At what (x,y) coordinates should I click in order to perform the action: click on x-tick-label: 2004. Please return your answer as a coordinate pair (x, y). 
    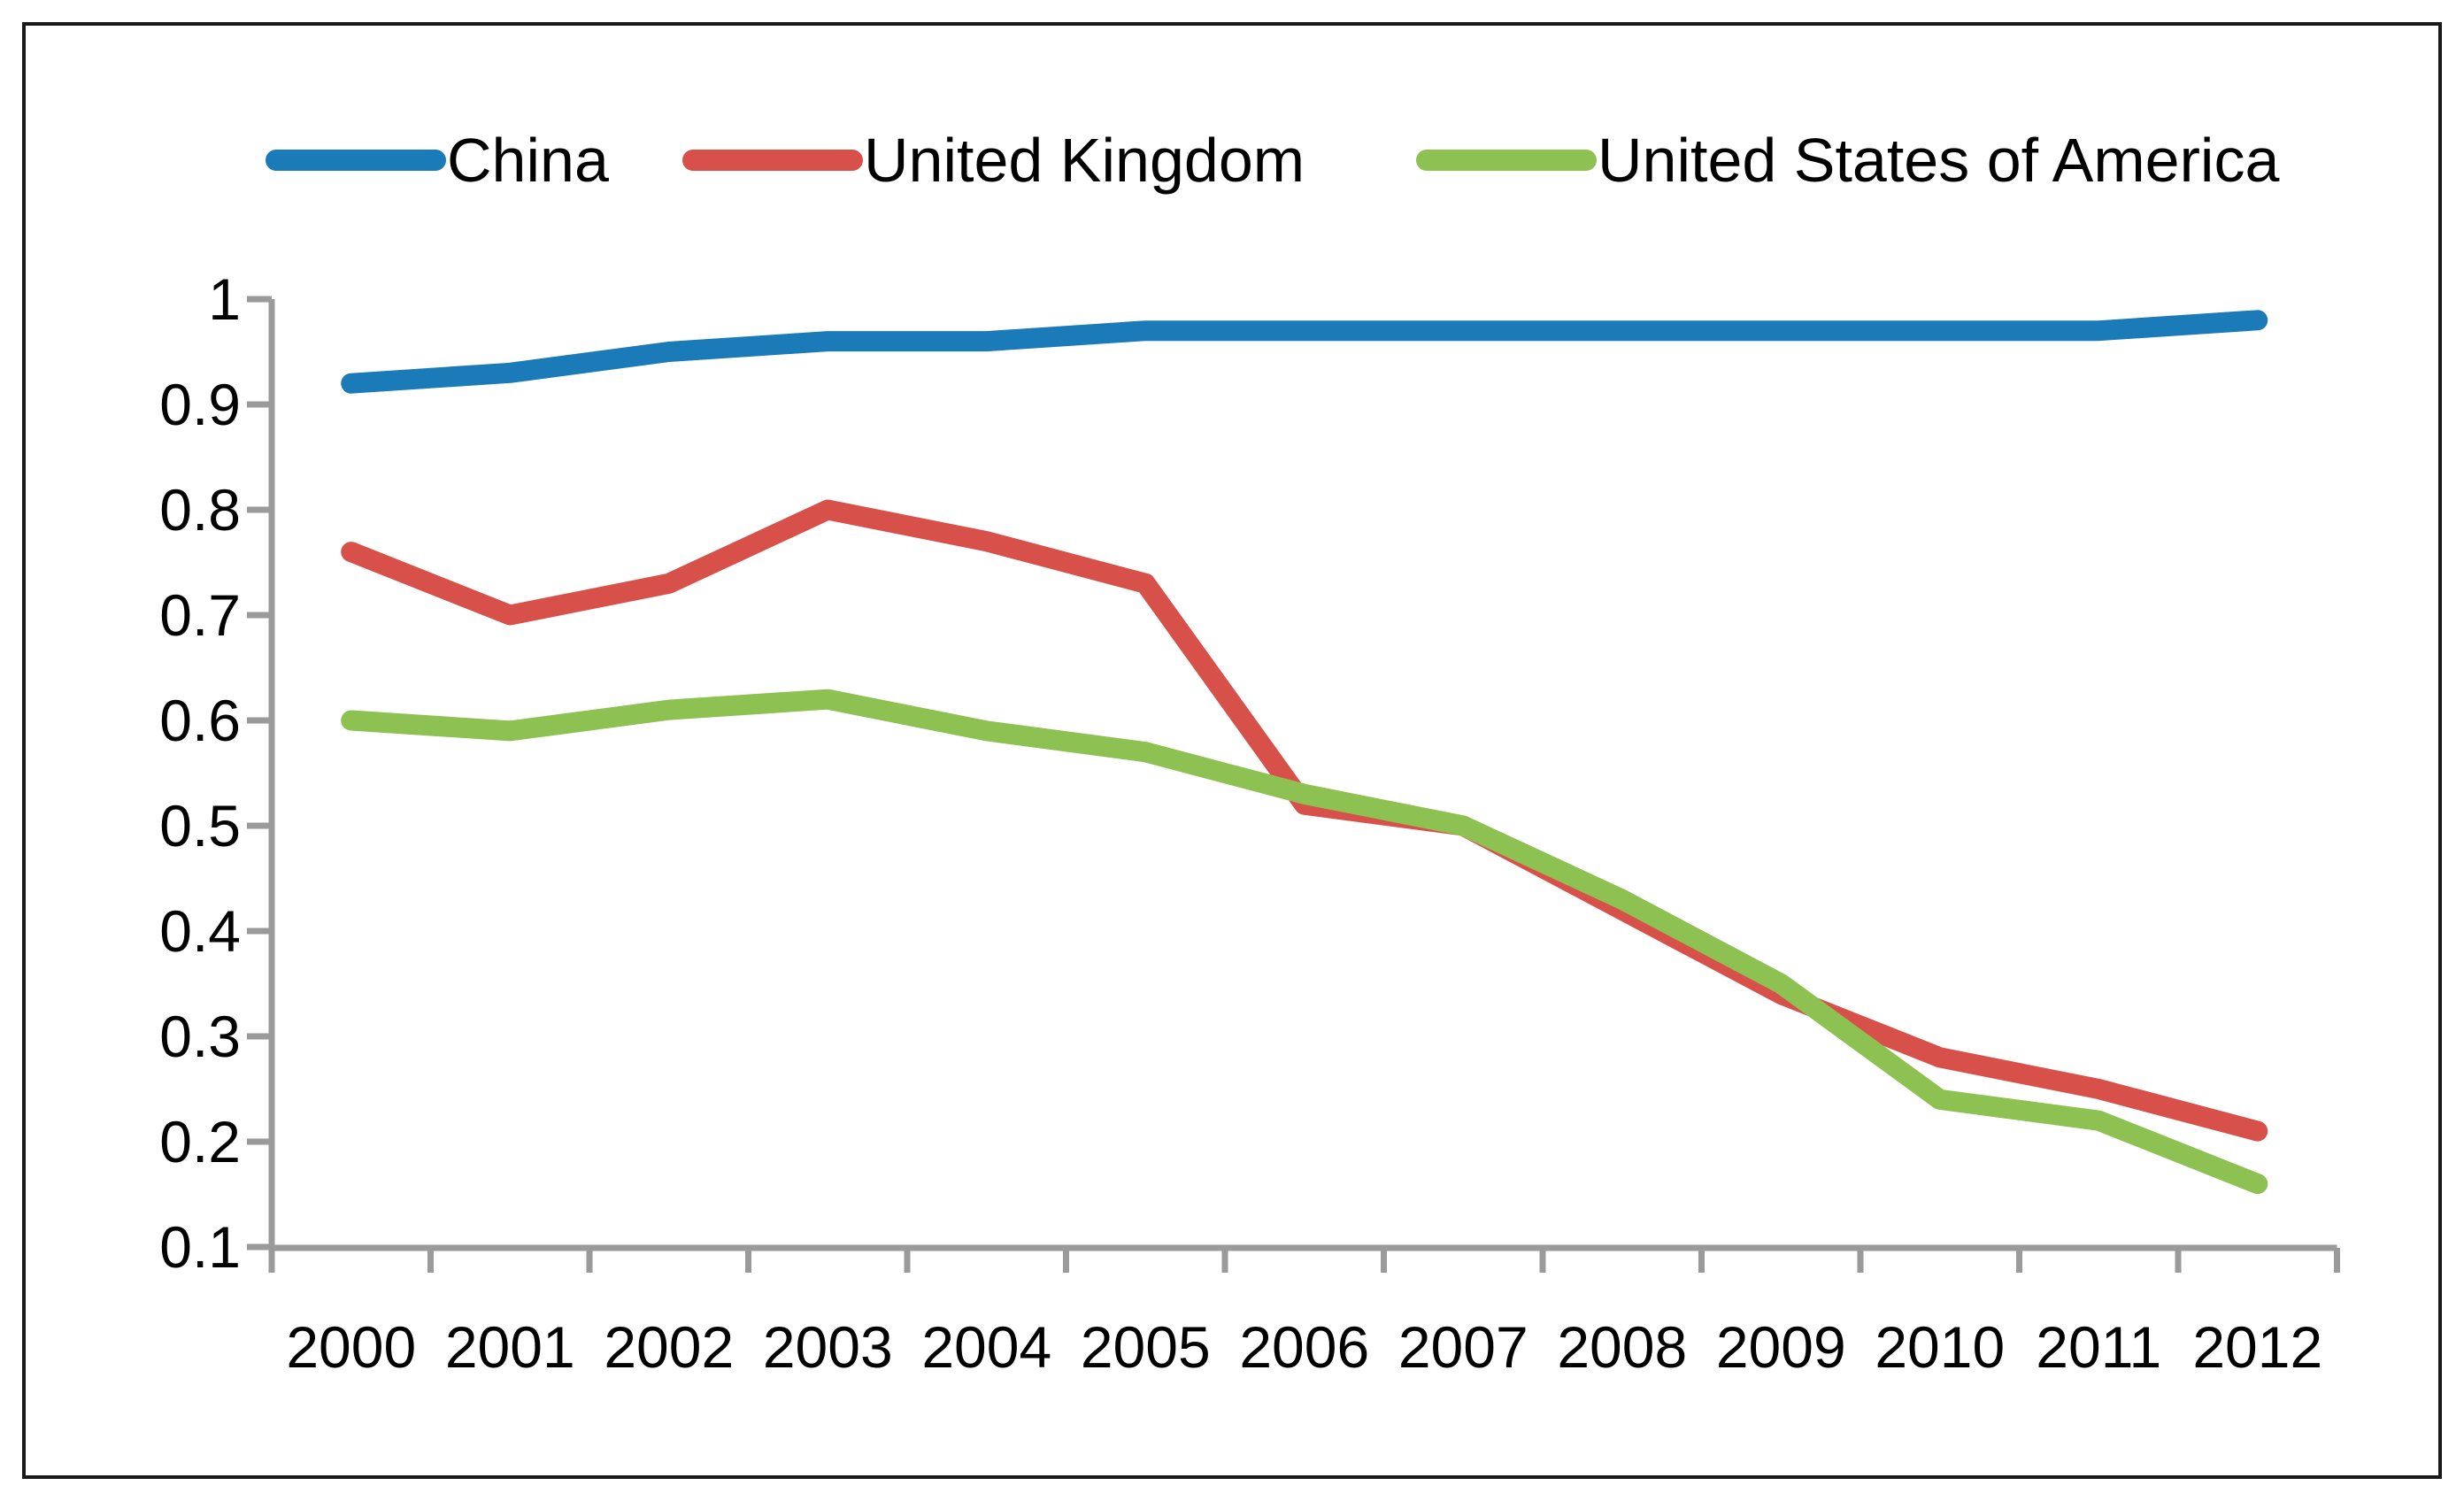
    Looking at the image, I should click on (986, 1347).